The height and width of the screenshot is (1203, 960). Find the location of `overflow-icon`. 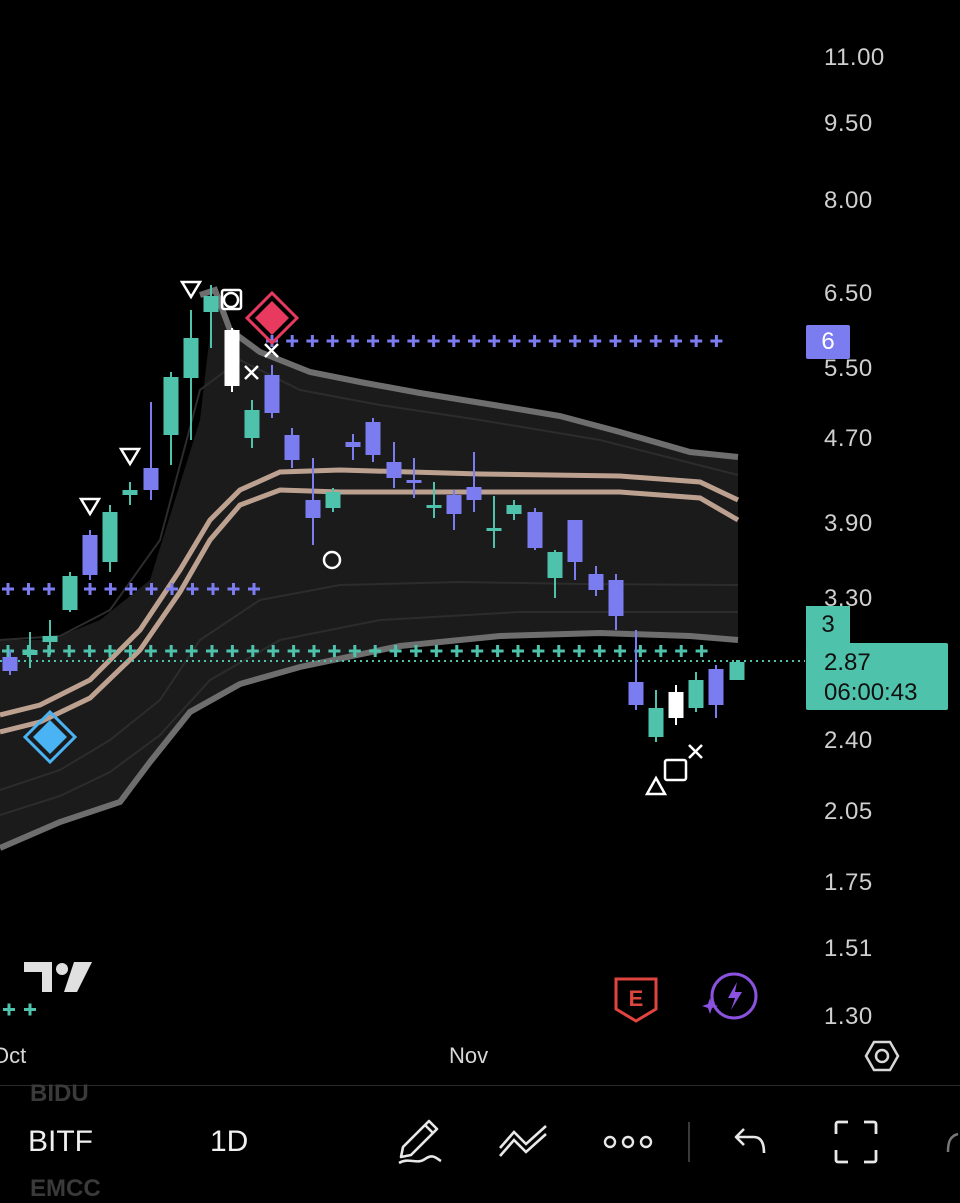

overflow-icon is located at coordinates (950, 1145).